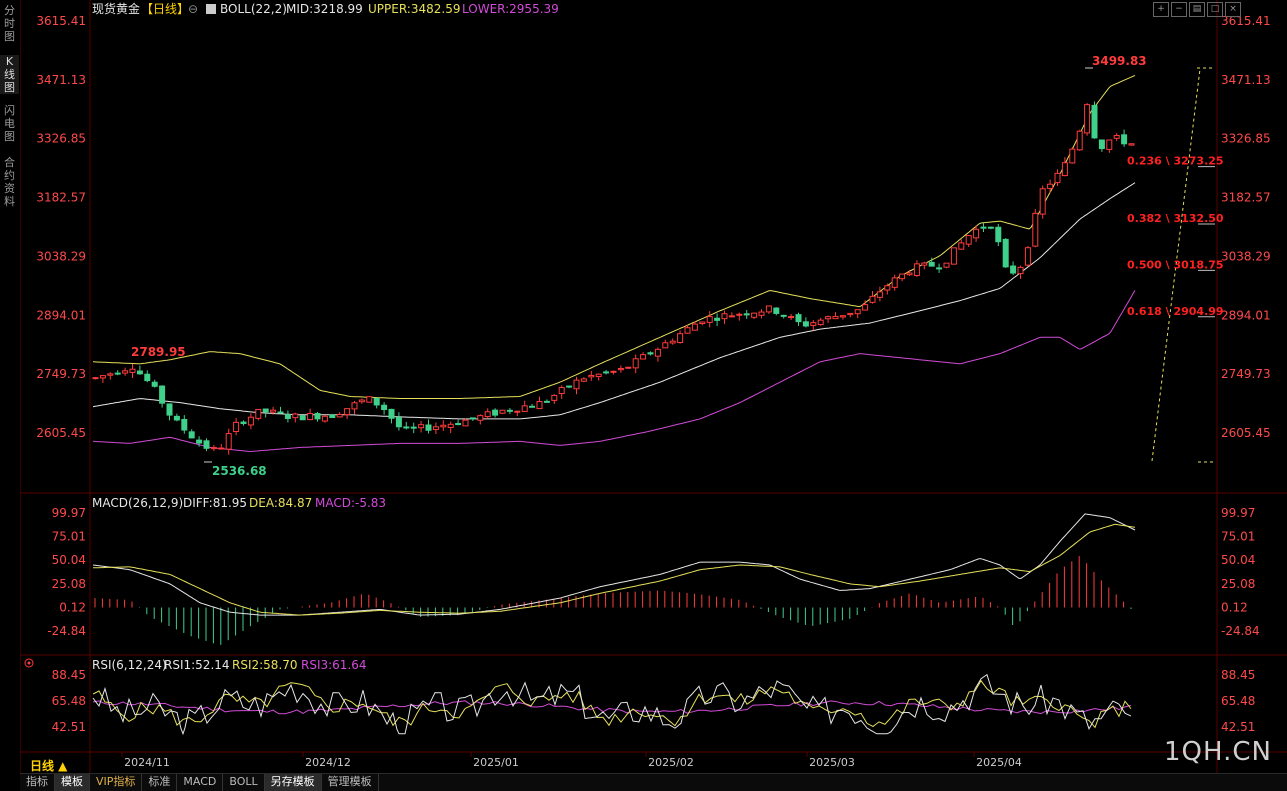 Image resolution: width=1287 pixels, height=791 pixels. I want to click on main-axis-right-tick: 3471.13, so click(1246, 80).